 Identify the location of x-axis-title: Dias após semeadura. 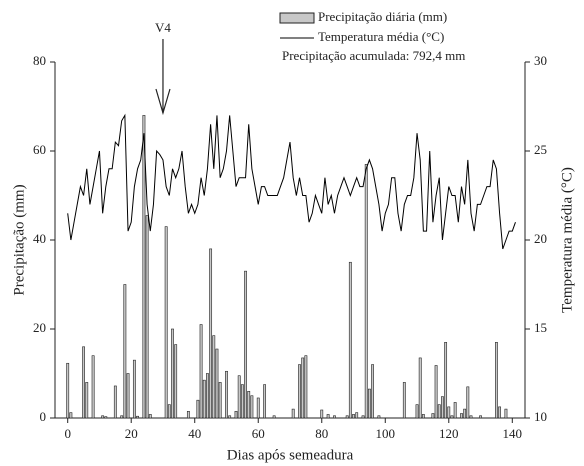
(290, 455).